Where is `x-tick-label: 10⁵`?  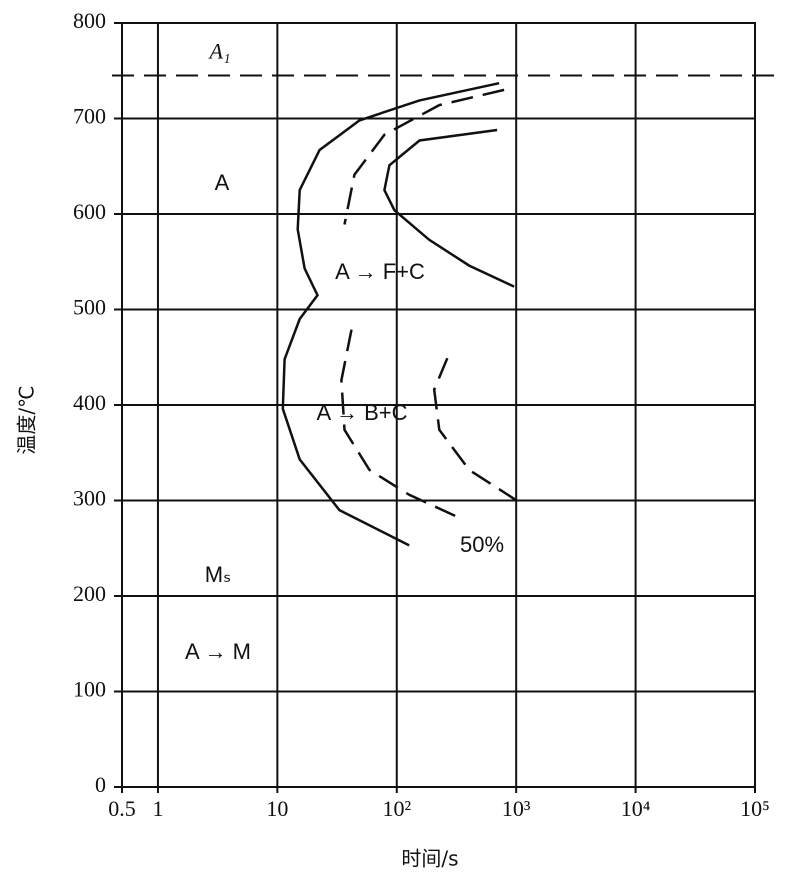 x-tick-label: 10⁵ is located at coordinates (755, 808).